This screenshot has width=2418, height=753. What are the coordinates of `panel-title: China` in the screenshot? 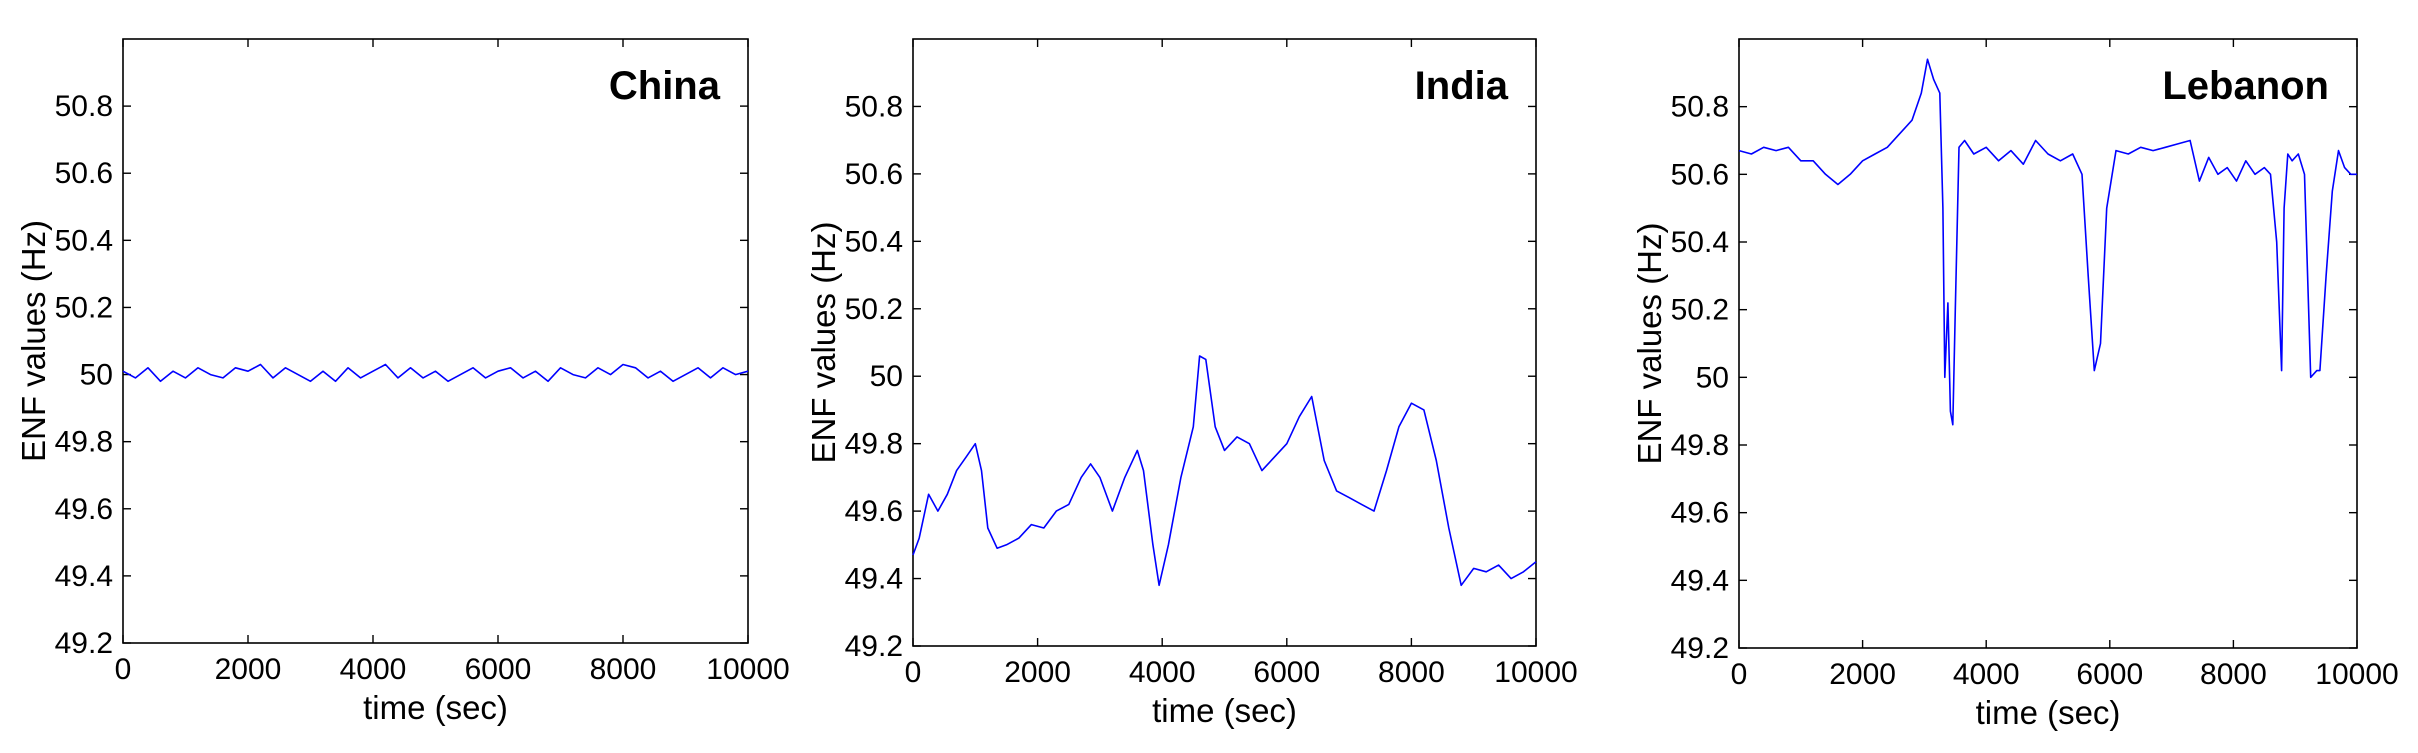 It's located at (665, 86).